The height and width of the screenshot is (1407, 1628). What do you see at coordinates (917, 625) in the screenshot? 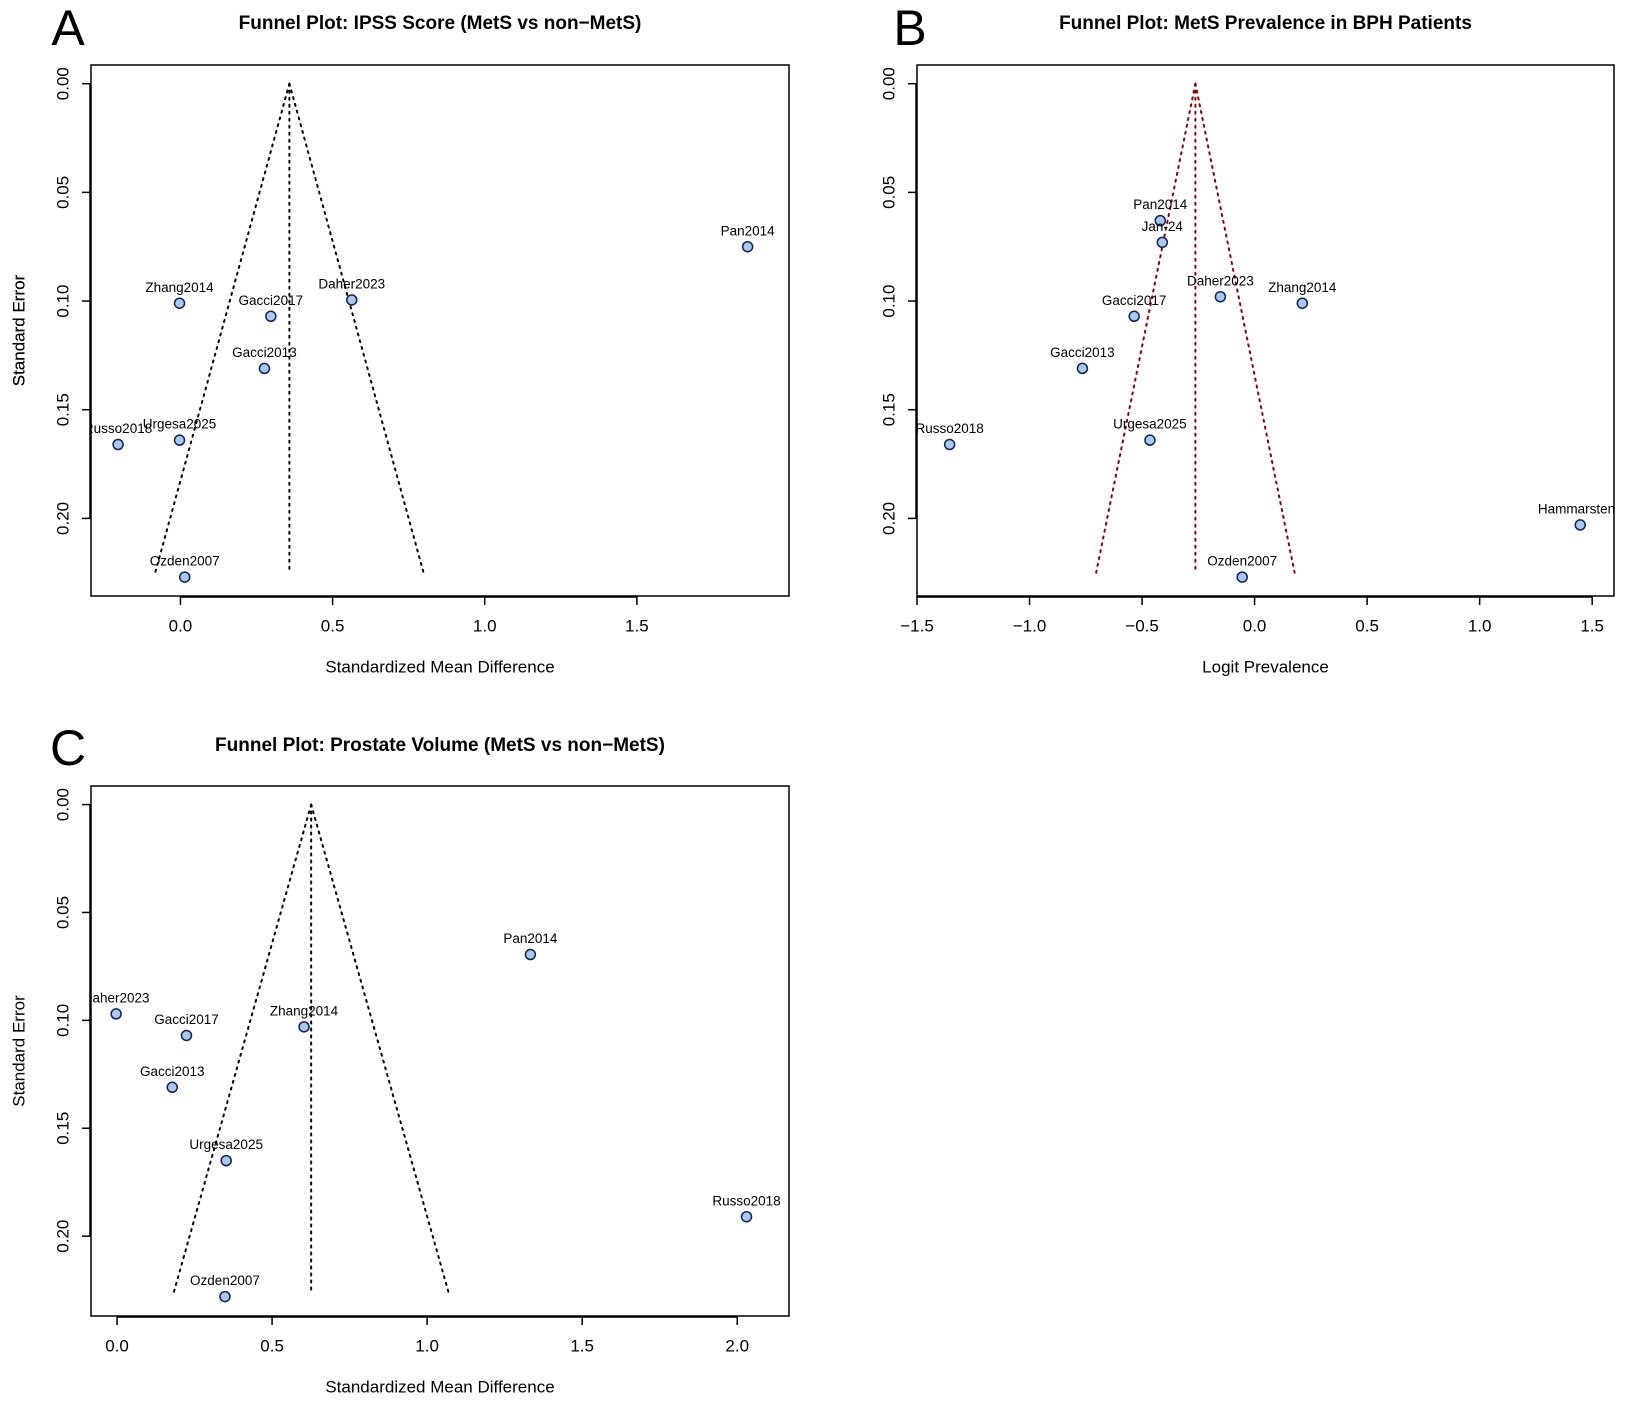
I see `x-tick-label: −1.5` at bounding box center [917, 625].